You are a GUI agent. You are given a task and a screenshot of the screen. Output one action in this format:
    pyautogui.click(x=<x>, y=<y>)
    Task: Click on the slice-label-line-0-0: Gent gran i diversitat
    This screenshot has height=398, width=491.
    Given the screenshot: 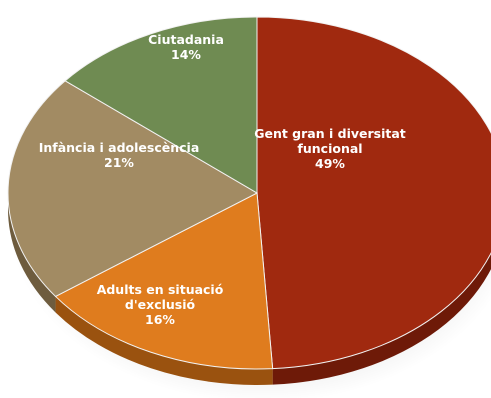 What is the action you would take?
    pyautogui.click(x=330, y=133)
    